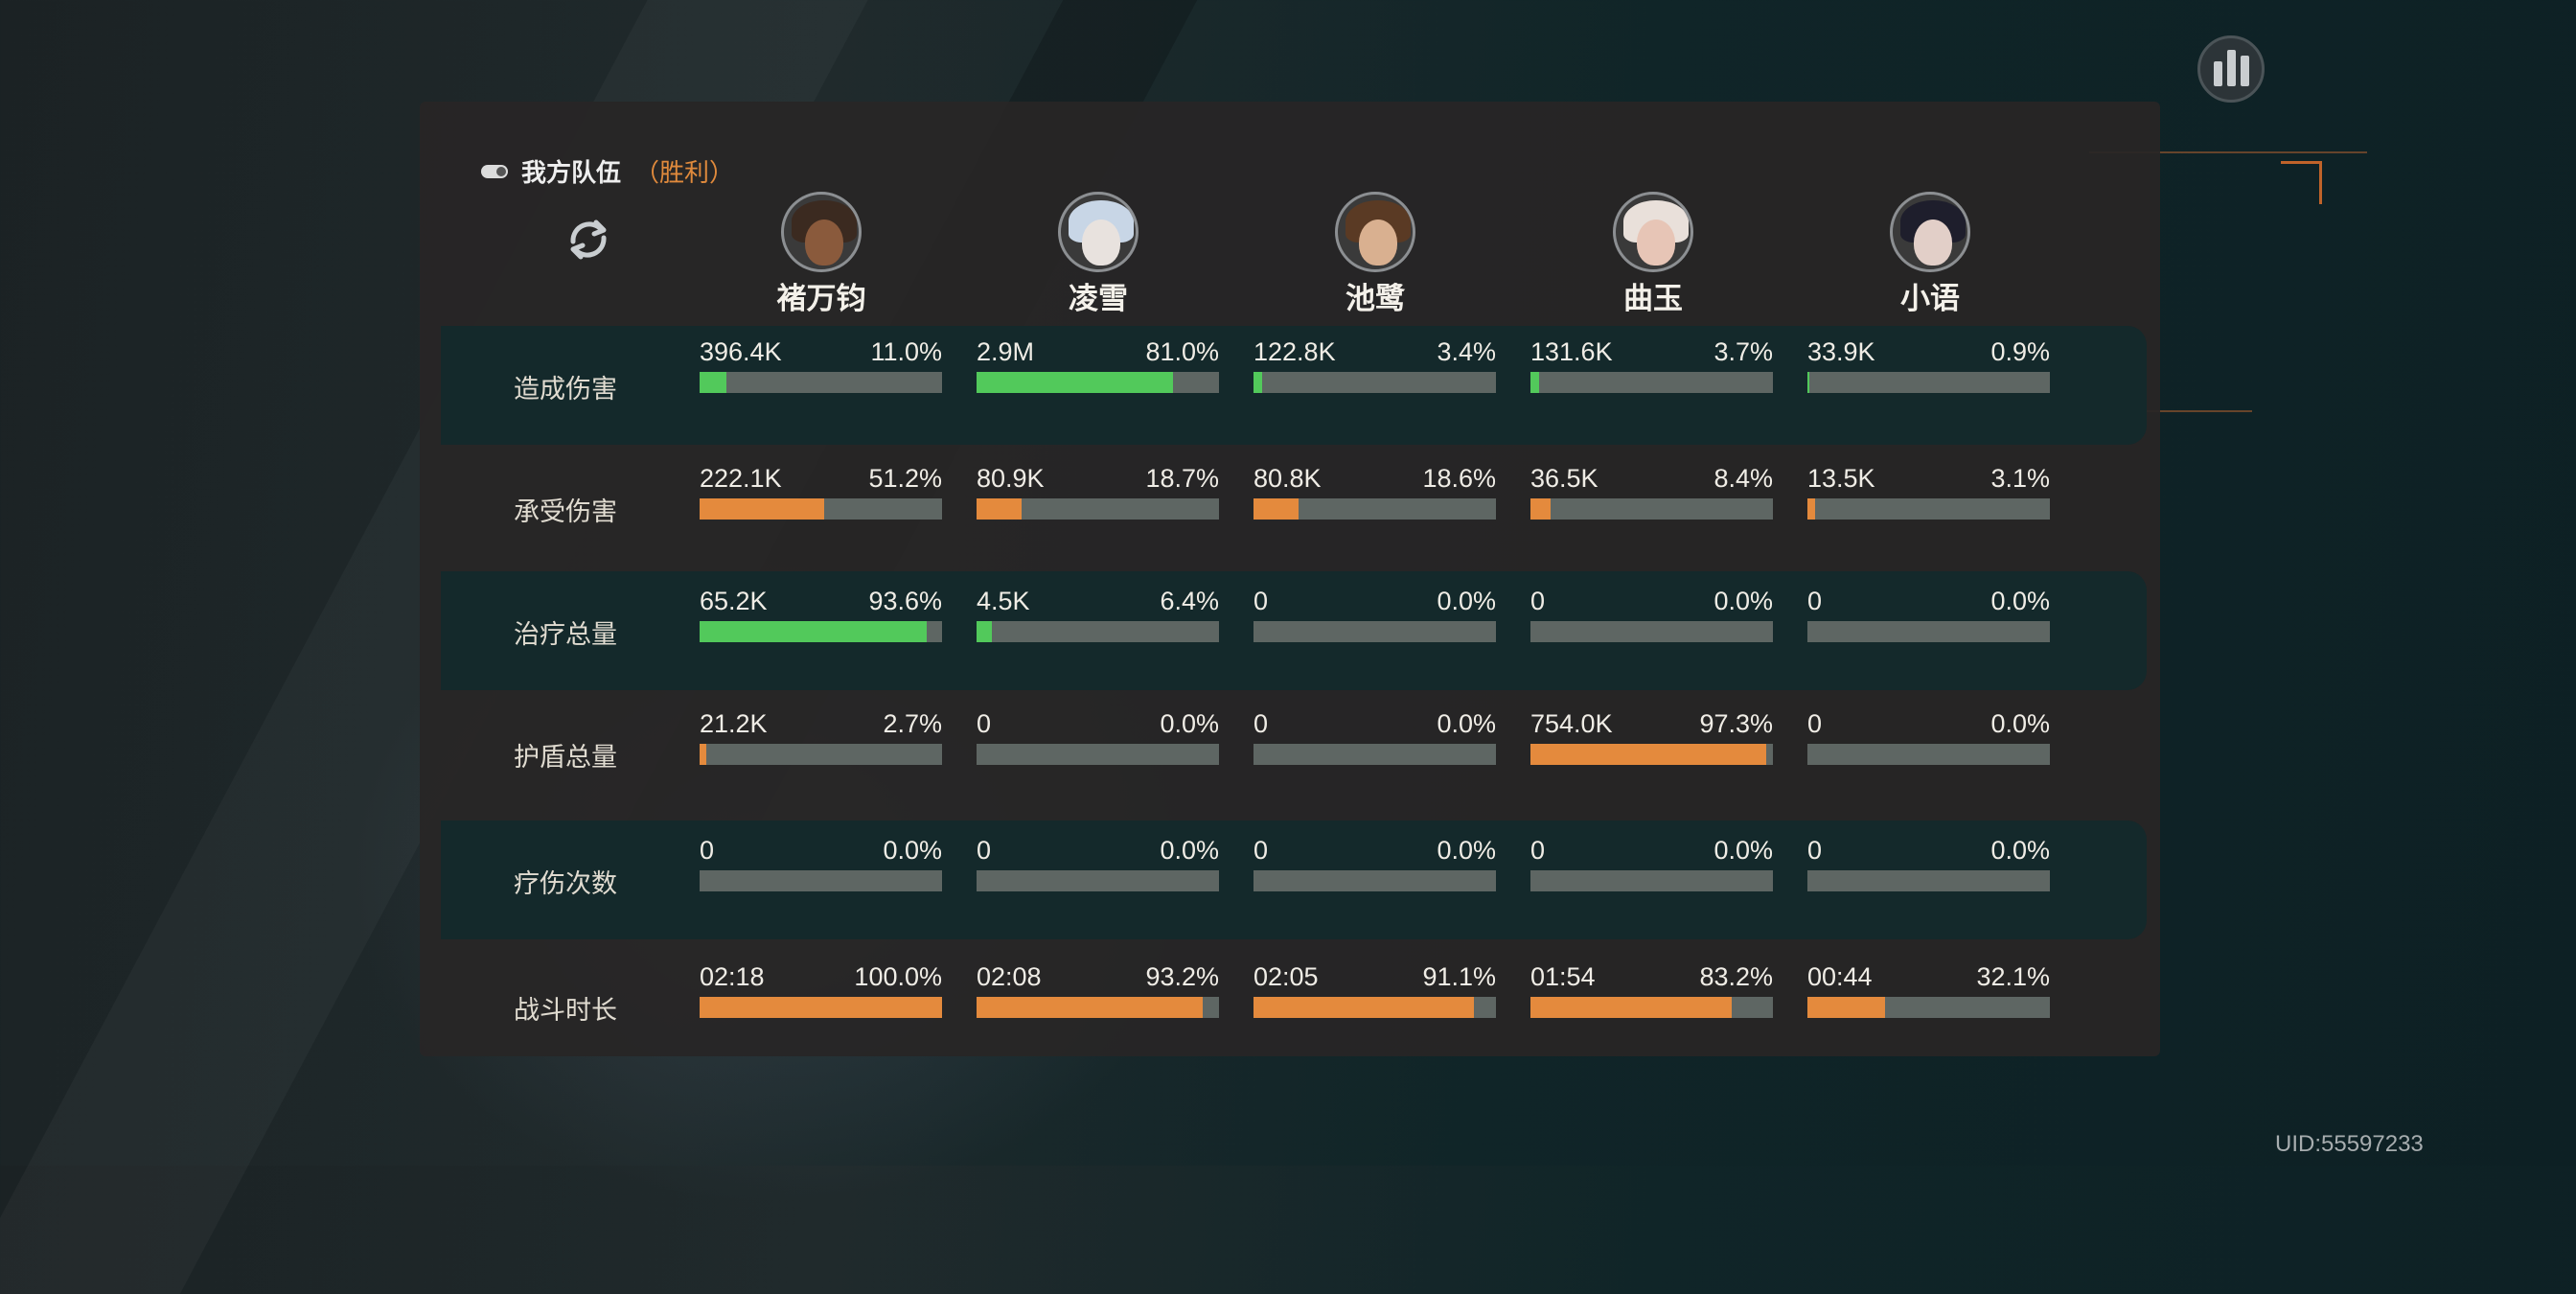 The height and width of the screenshot is (1294, 2576). What do you see at coordinates (821, 991) in the screenshot?
I see `stat-cell: 02:18 100.0%` at bounding box center [821, 991].